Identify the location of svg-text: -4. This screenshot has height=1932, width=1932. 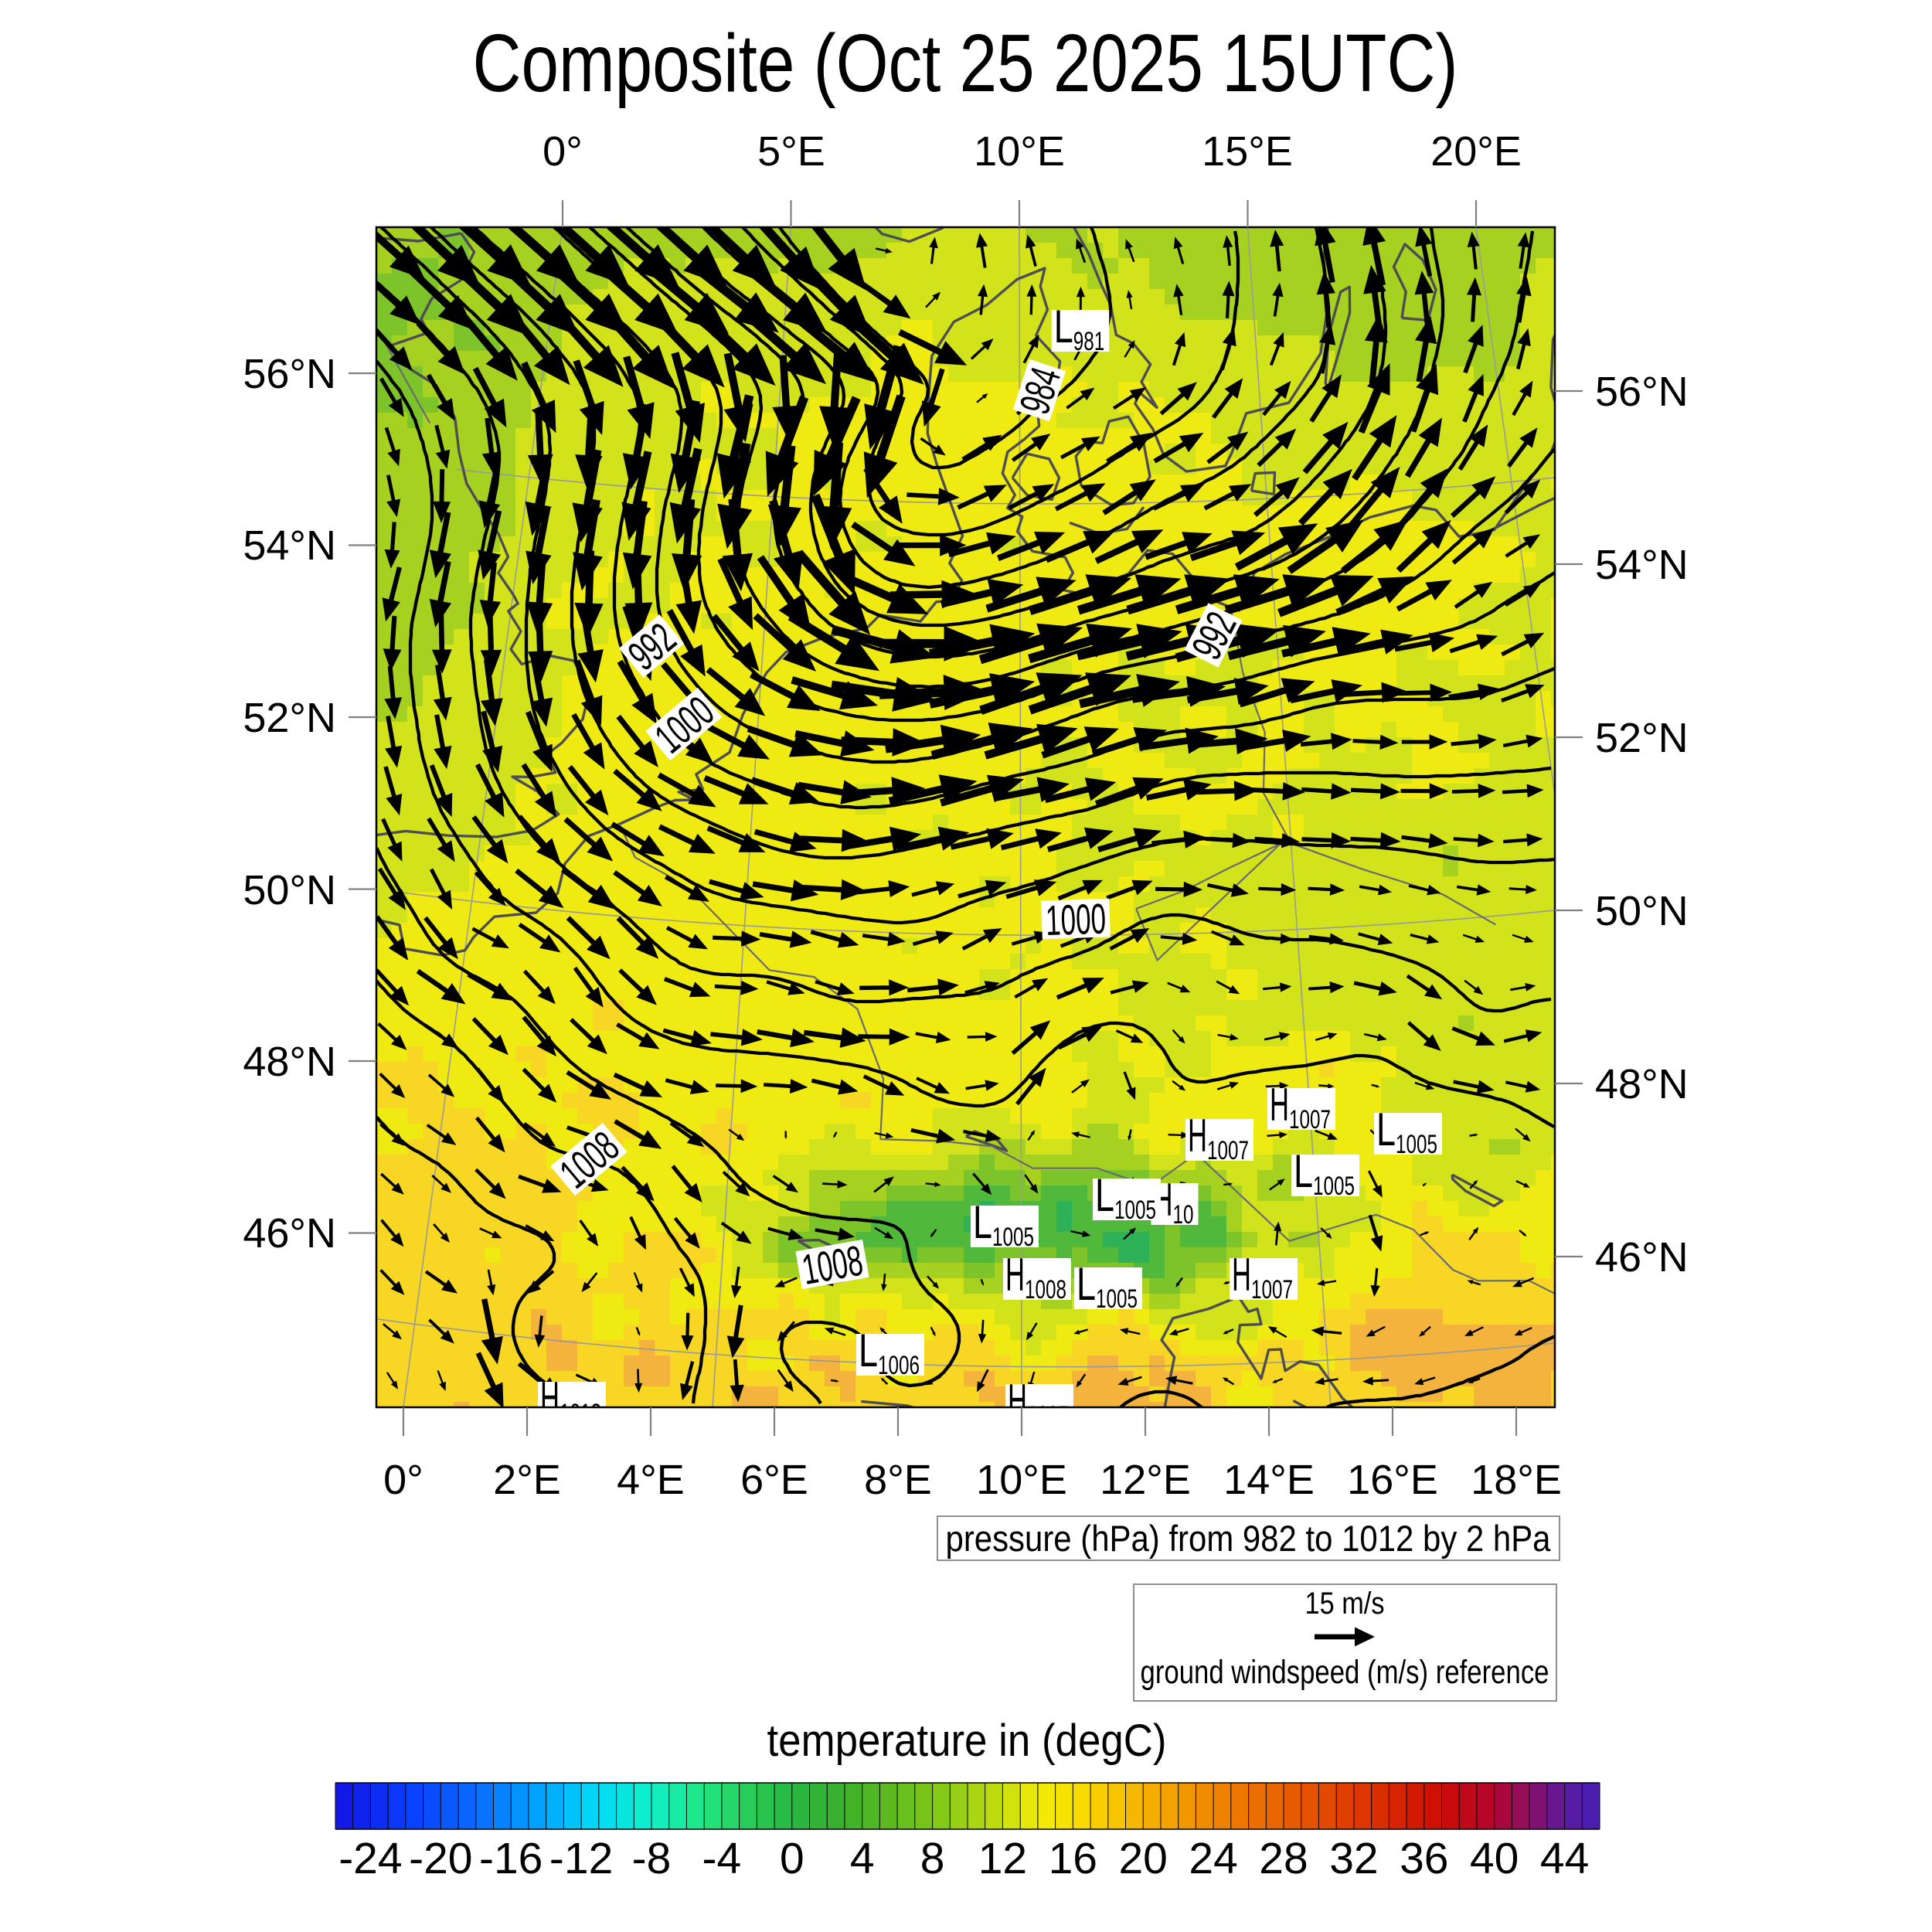
(722, 1858).